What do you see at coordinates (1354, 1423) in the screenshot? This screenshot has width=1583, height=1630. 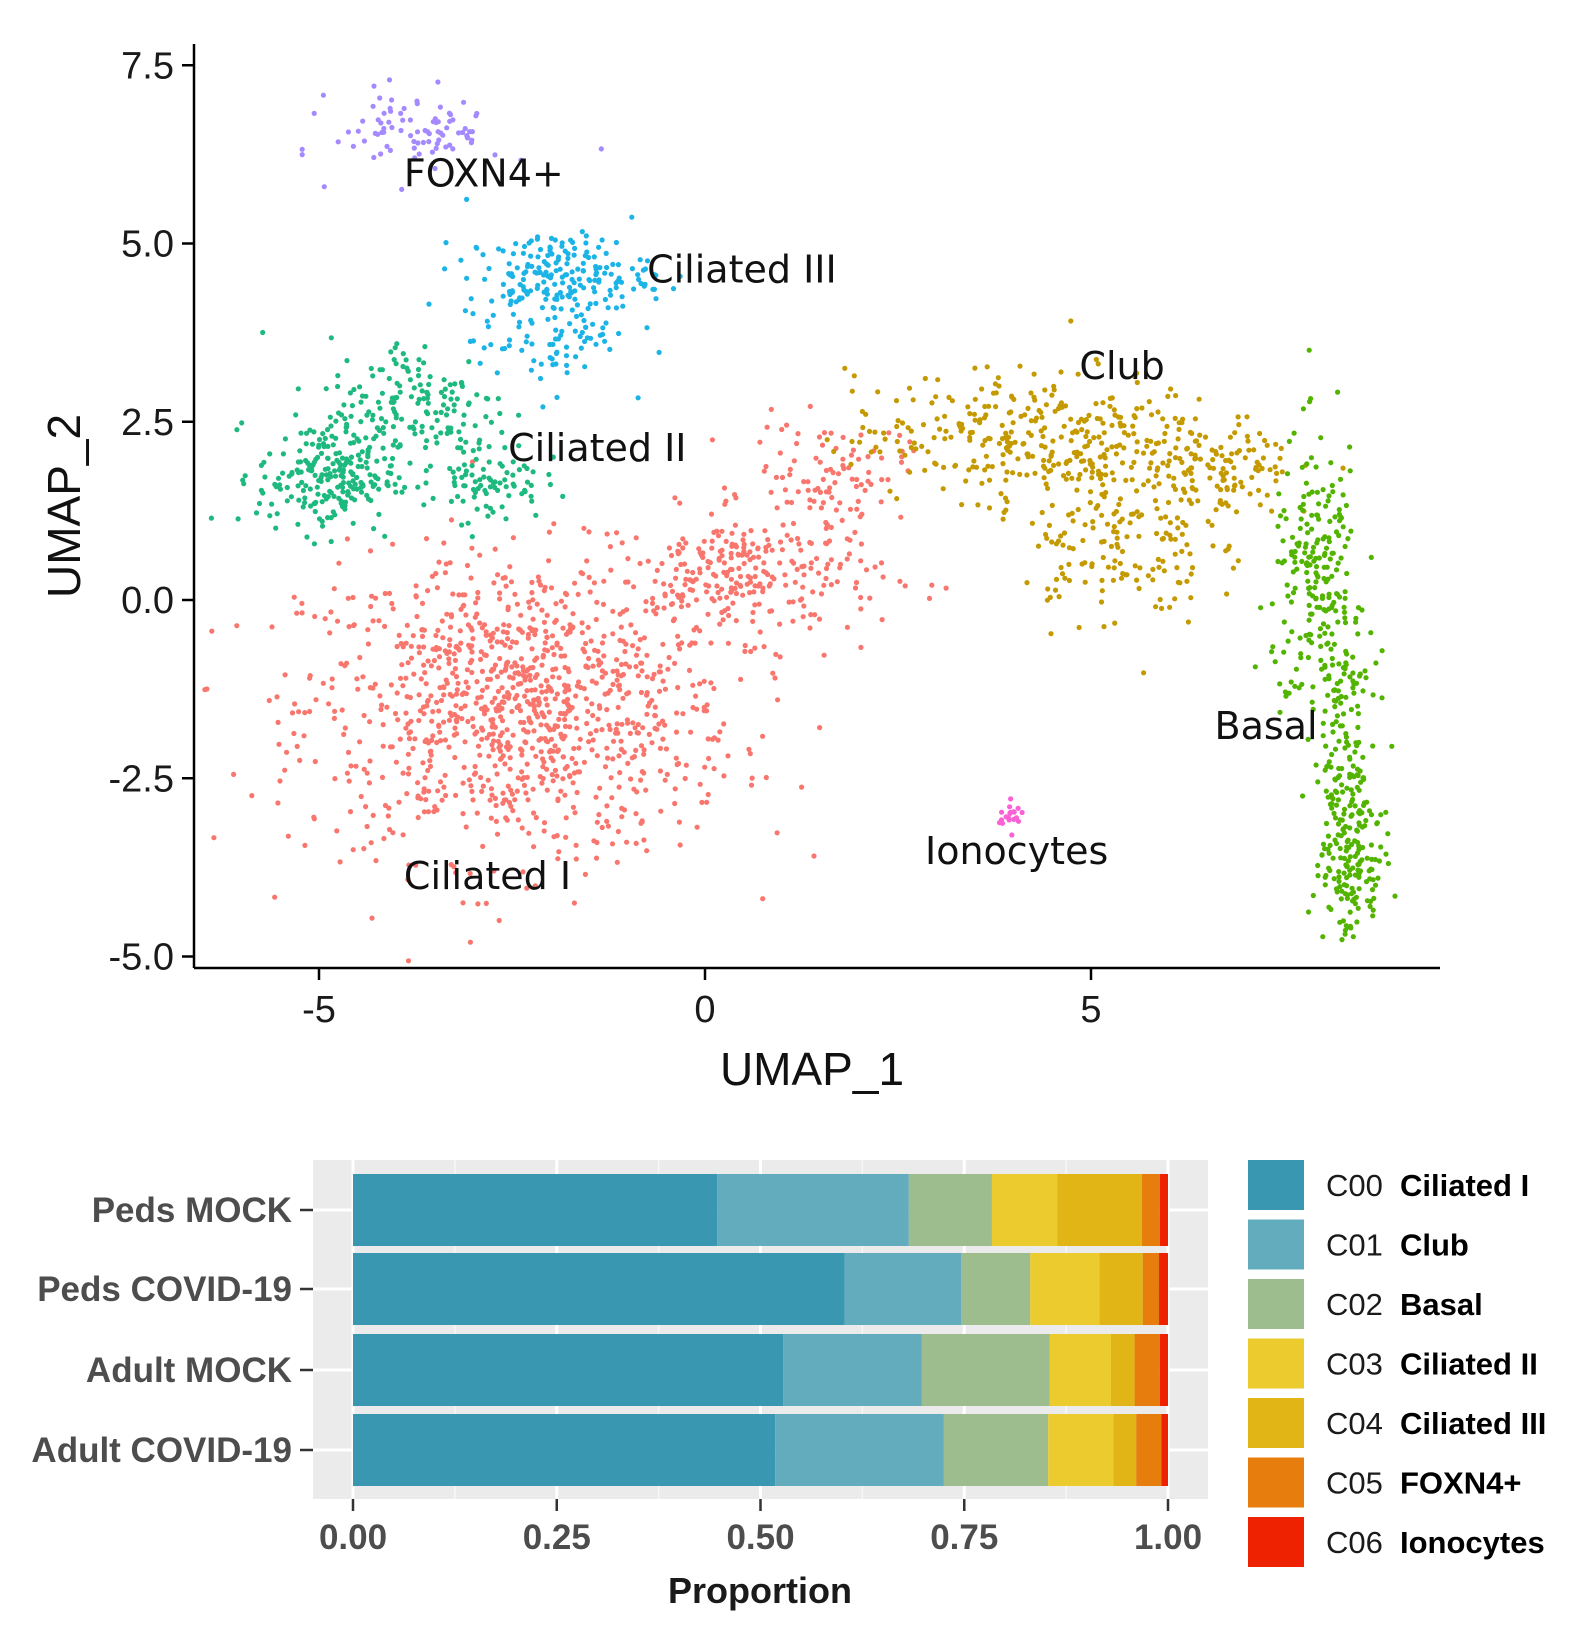 I see `legend-code: C04` at bounding box center [1354, 1423].